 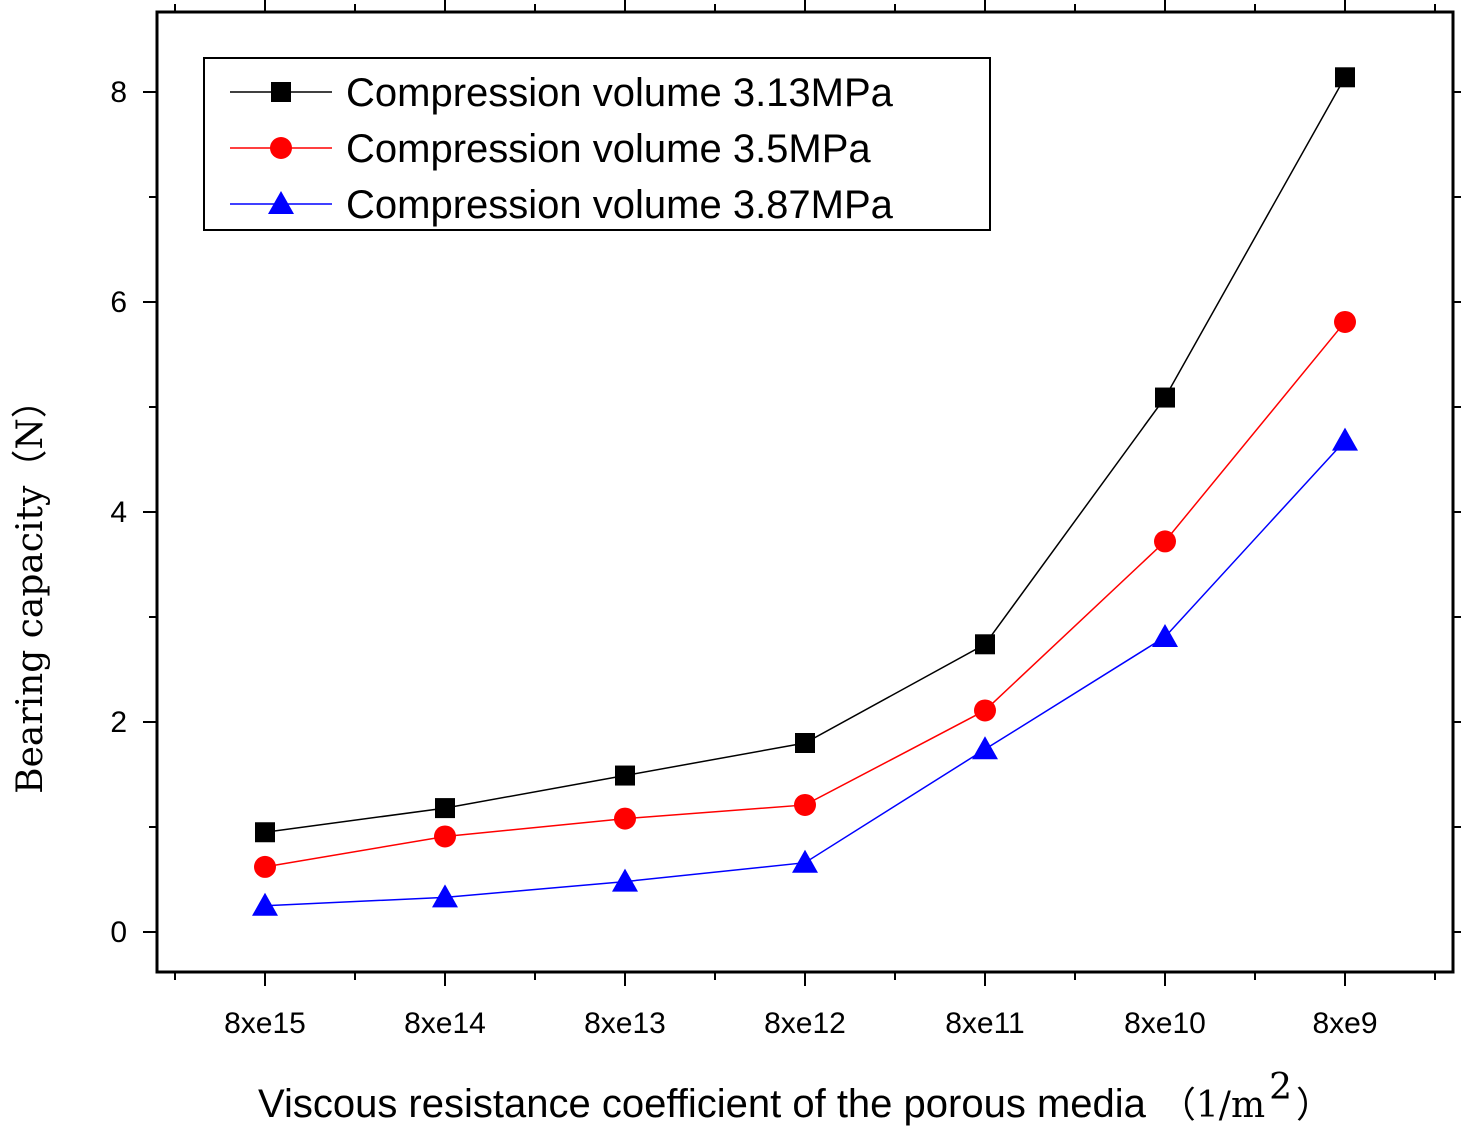 I want to click on y-tick-label: 8, so click(x=118, y=92).